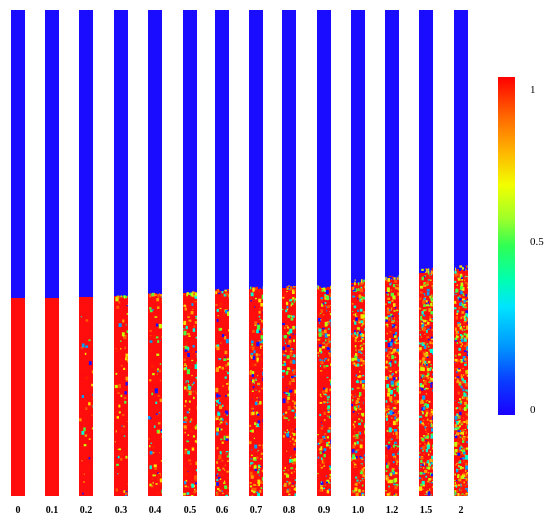 This screenshot has height=525, width=550. What do you see at coordinates (190, 510) in the screenshot?
I see `column-label-0.5: 0.5` at bounding box center [190, 510].